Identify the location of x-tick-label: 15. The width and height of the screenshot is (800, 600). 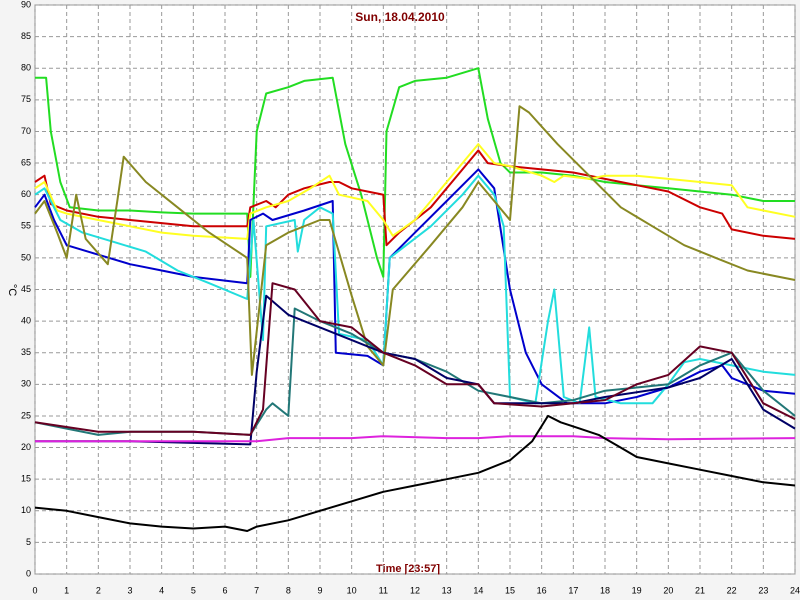
(510, 590).